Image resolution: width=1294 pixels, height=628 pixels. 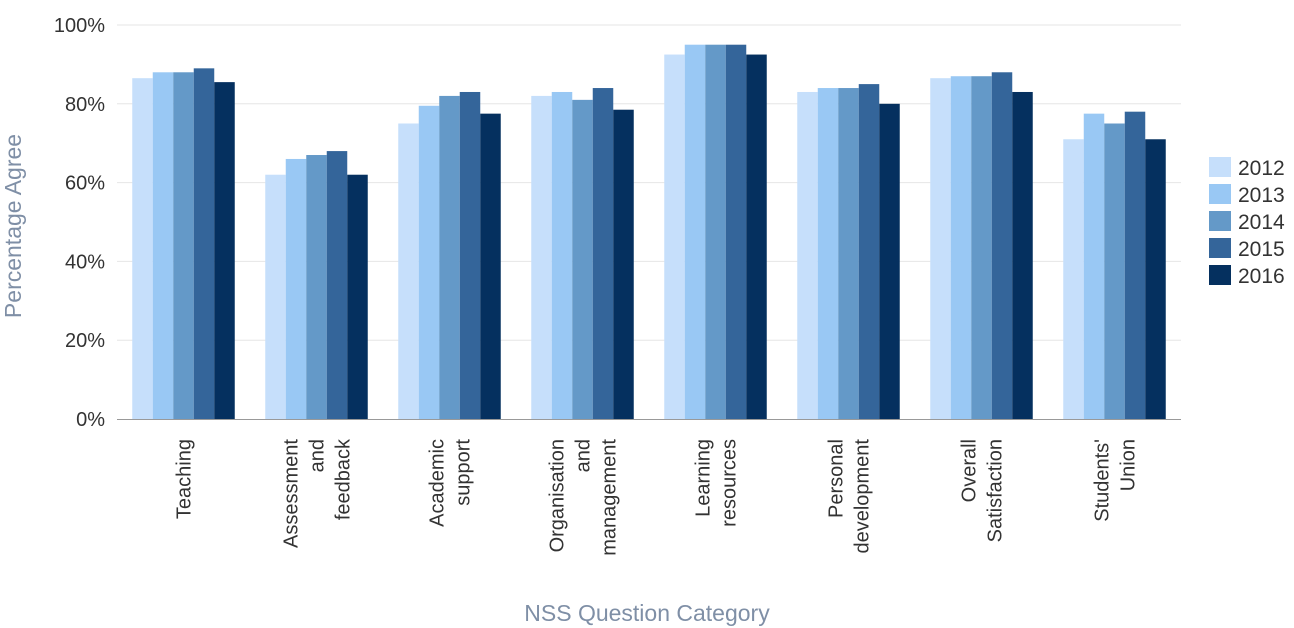 What do you see at coordinates (1103, 480) in the screenshot?
I see `x-category-label-line: Students'` at bounding box center [1103, 480].